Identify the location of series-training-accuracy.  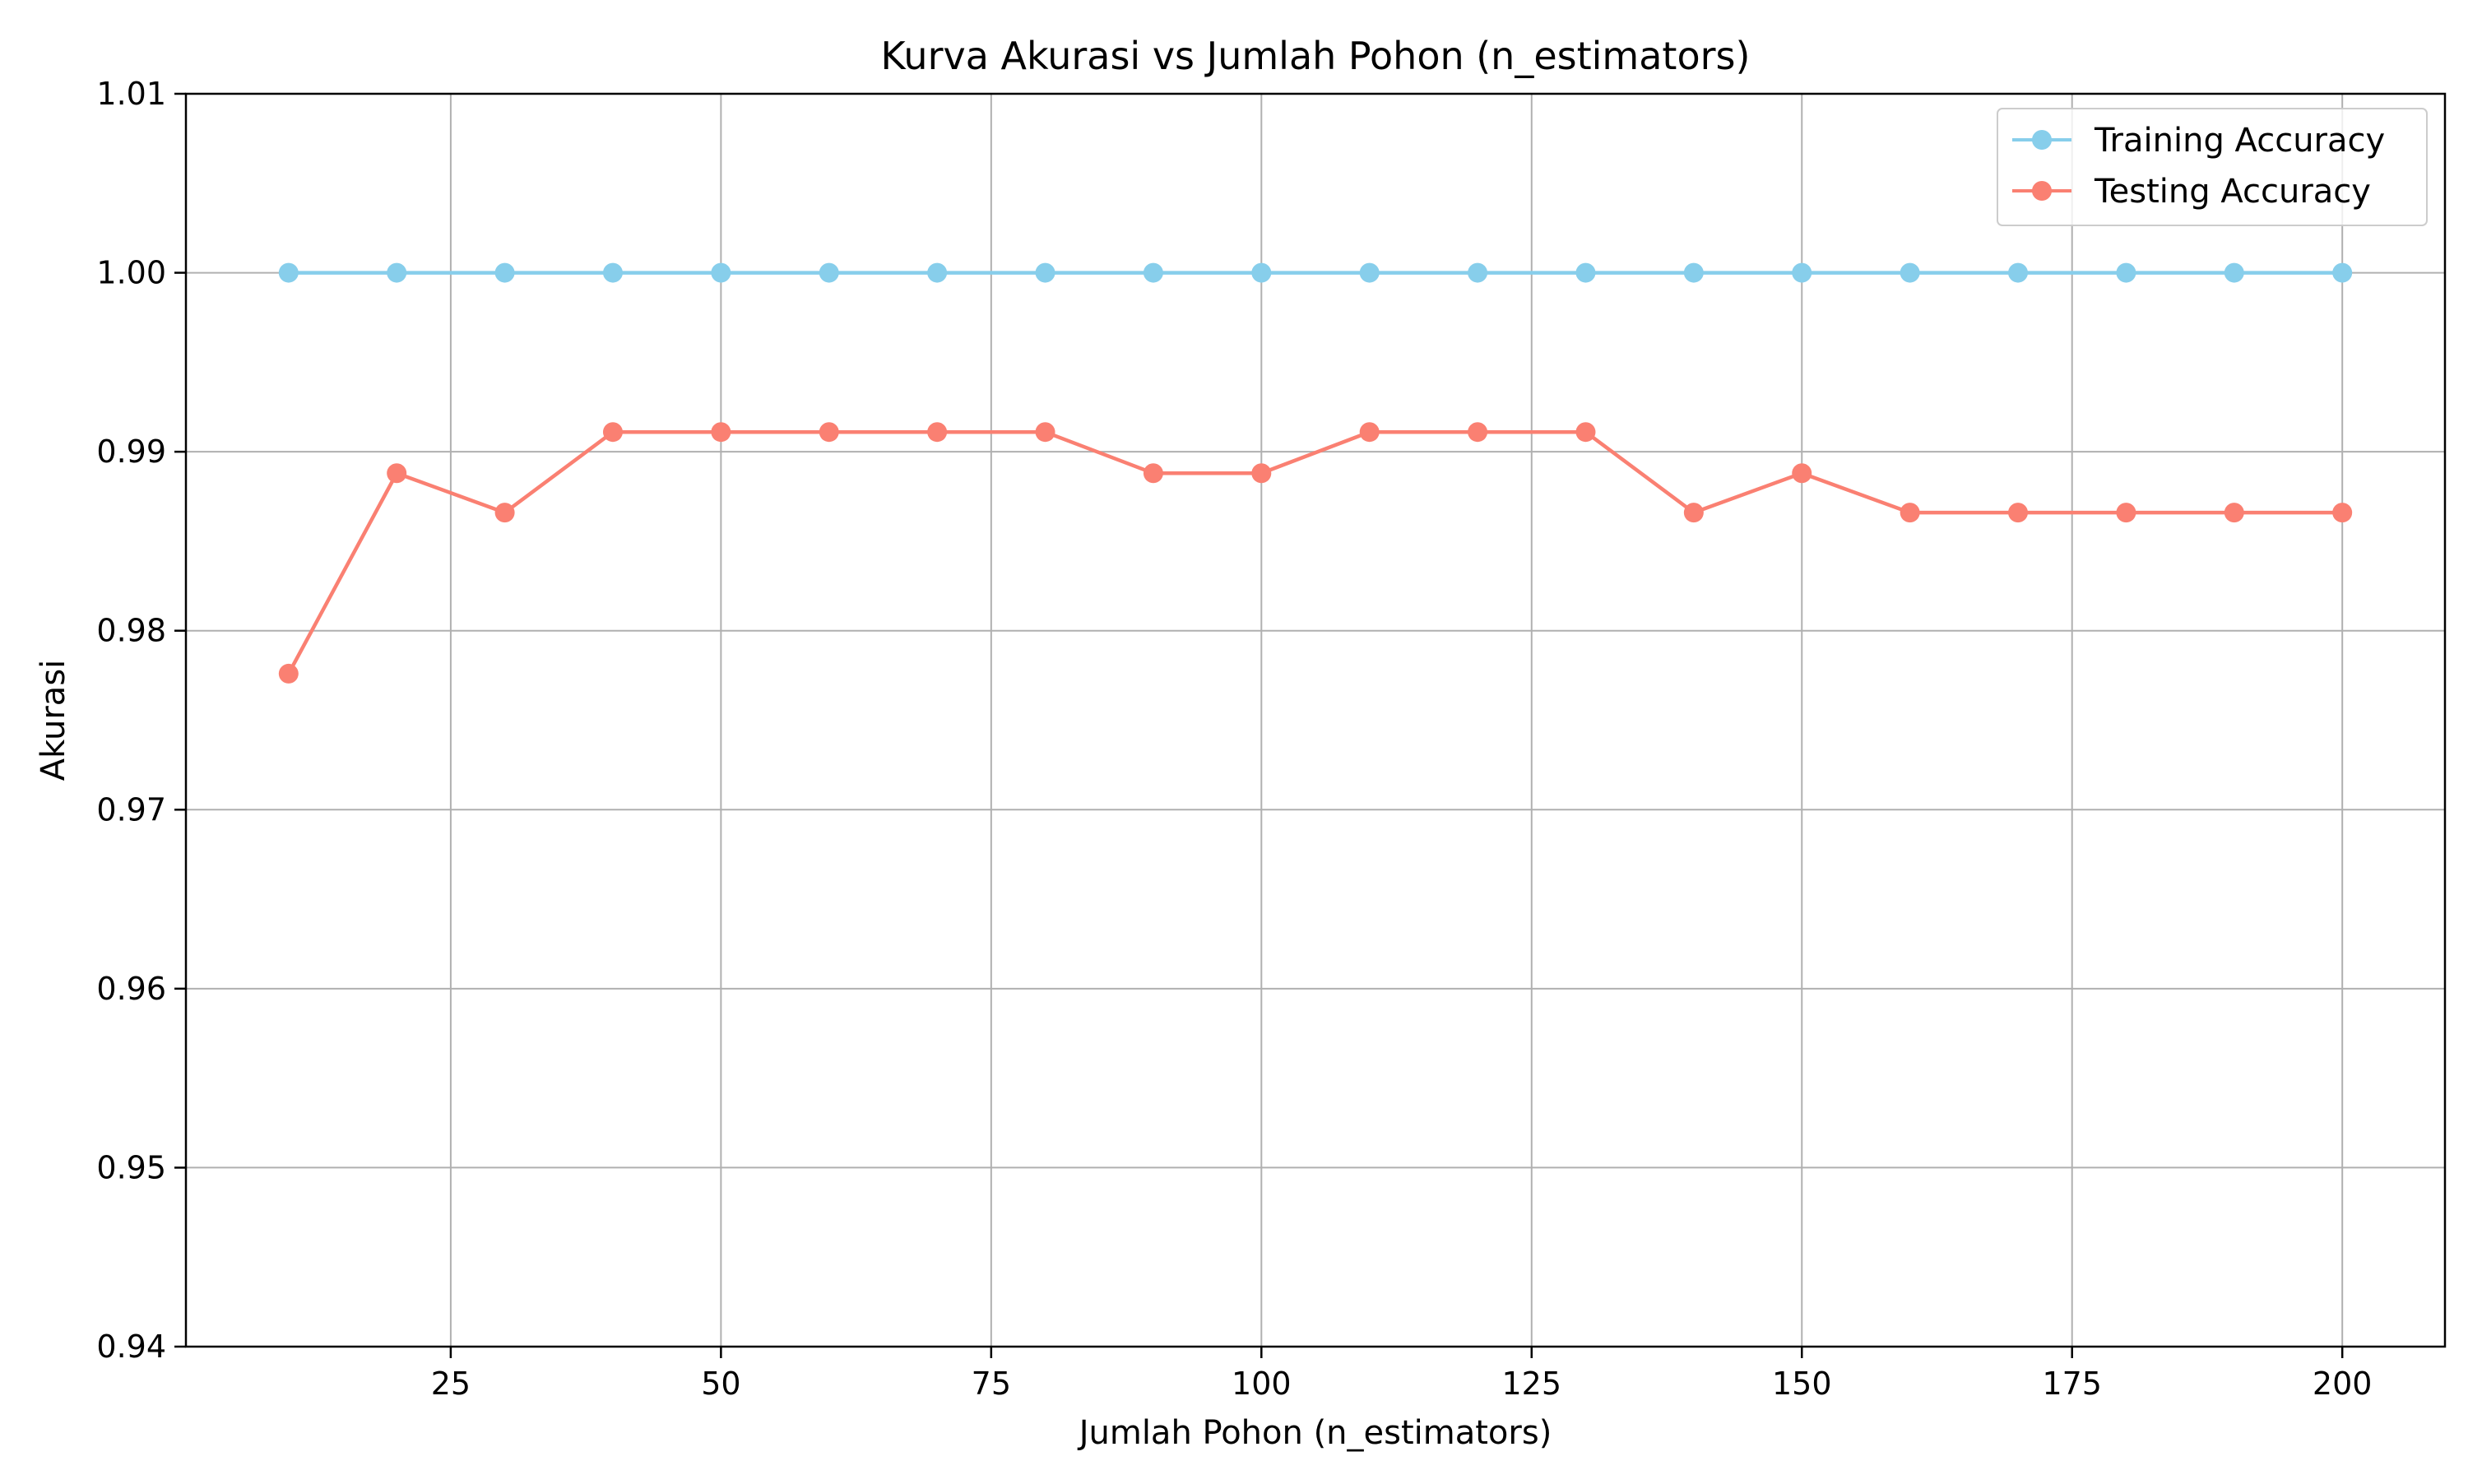
(1315, 272).